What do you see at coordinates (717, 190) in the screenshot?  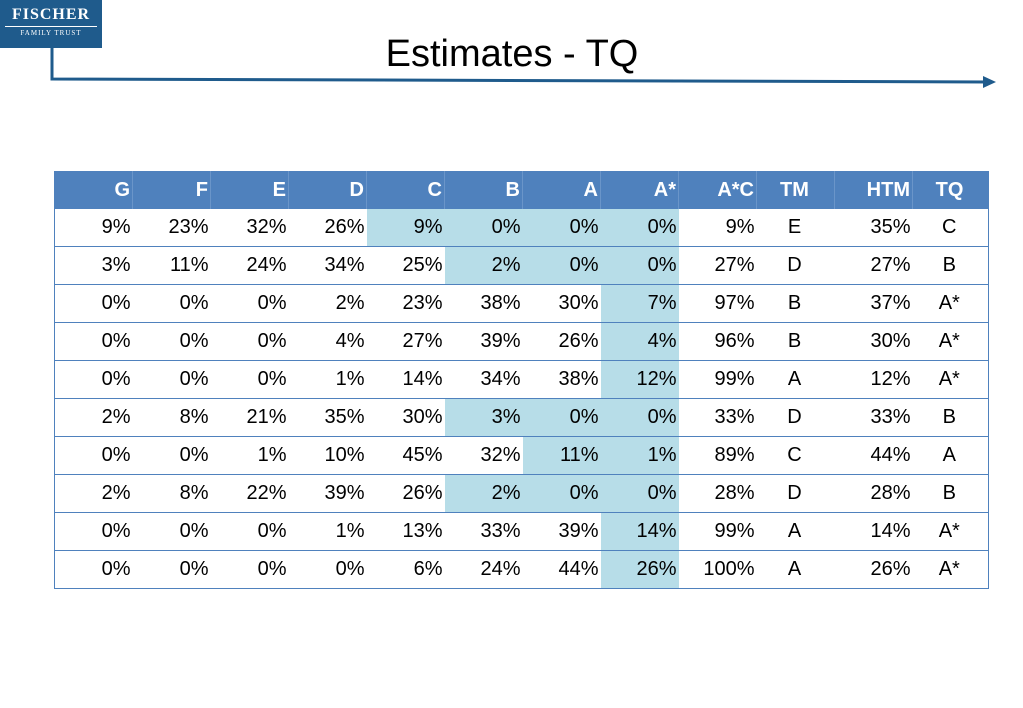 I see `column-header-a-starc: A*C` at bounding box center [717, 190].